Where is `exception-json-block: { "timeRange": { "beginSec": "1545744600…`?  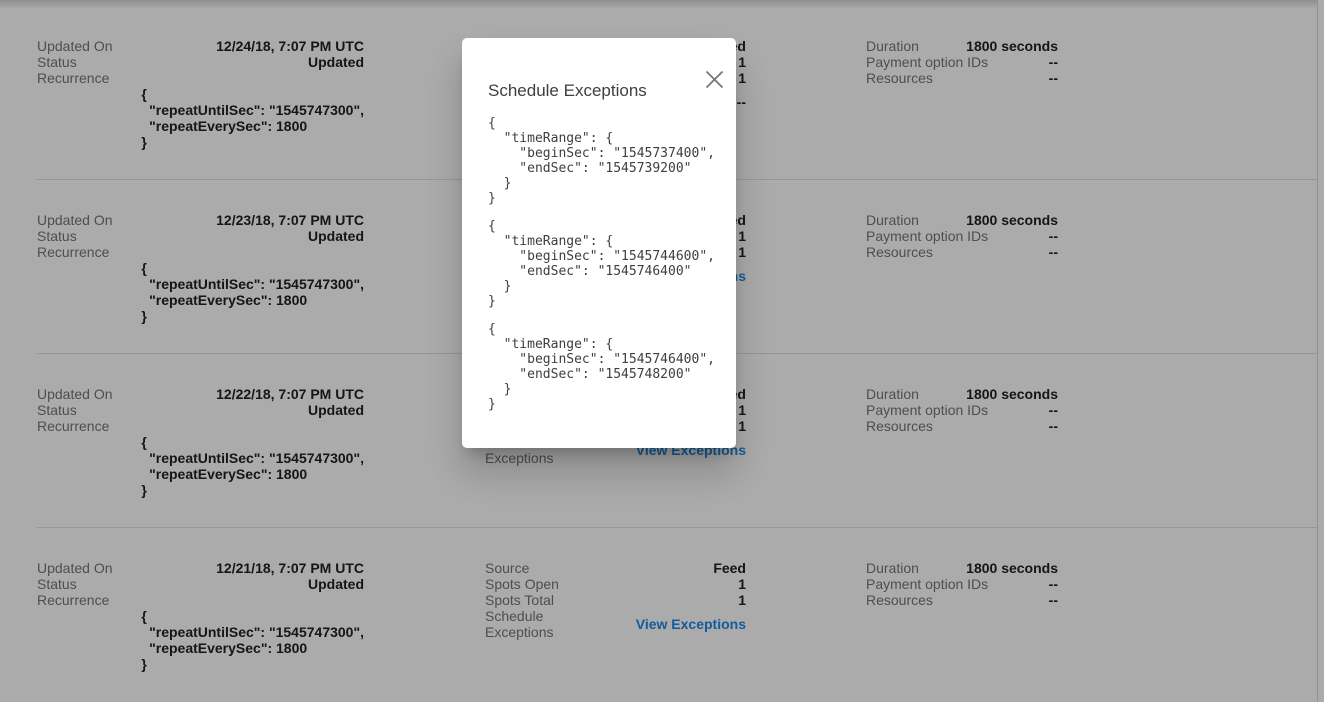 exception-json-block: { "timeRange": { "beginSec": "1545744600… is located at coordinates (601, 264).